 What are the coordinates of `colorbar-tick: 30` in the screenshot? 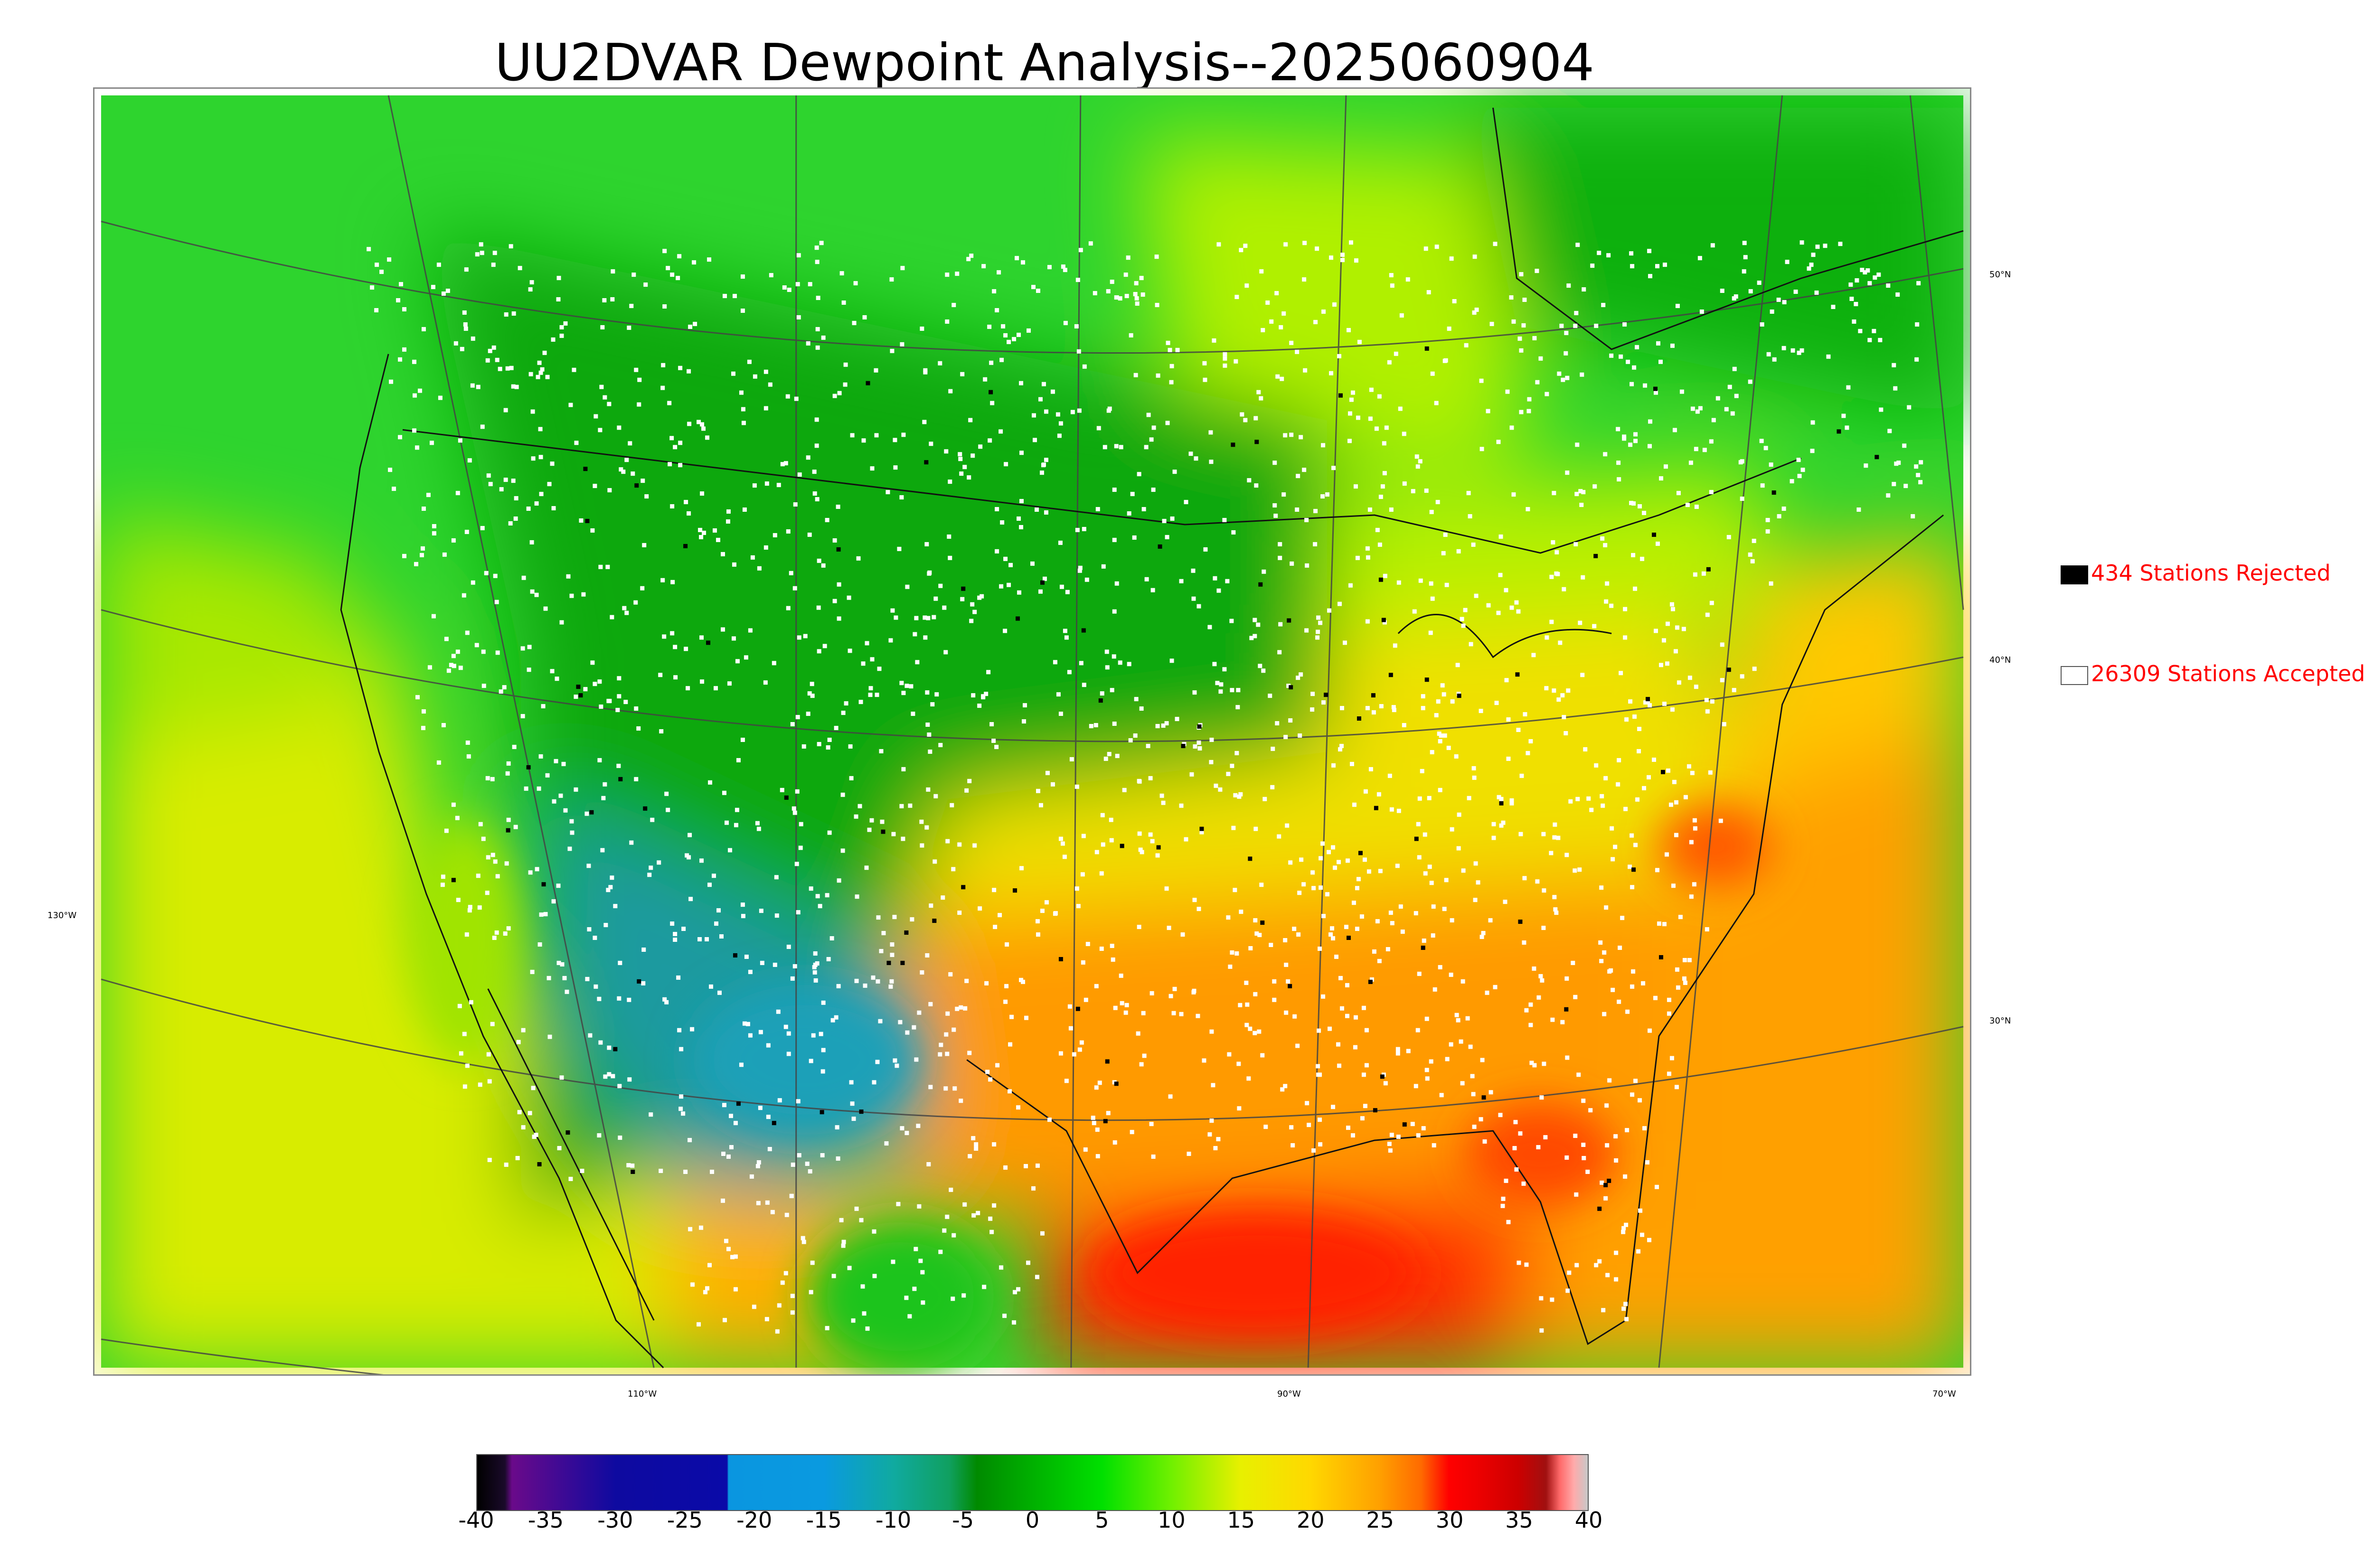 It's located at (1449, 1520).